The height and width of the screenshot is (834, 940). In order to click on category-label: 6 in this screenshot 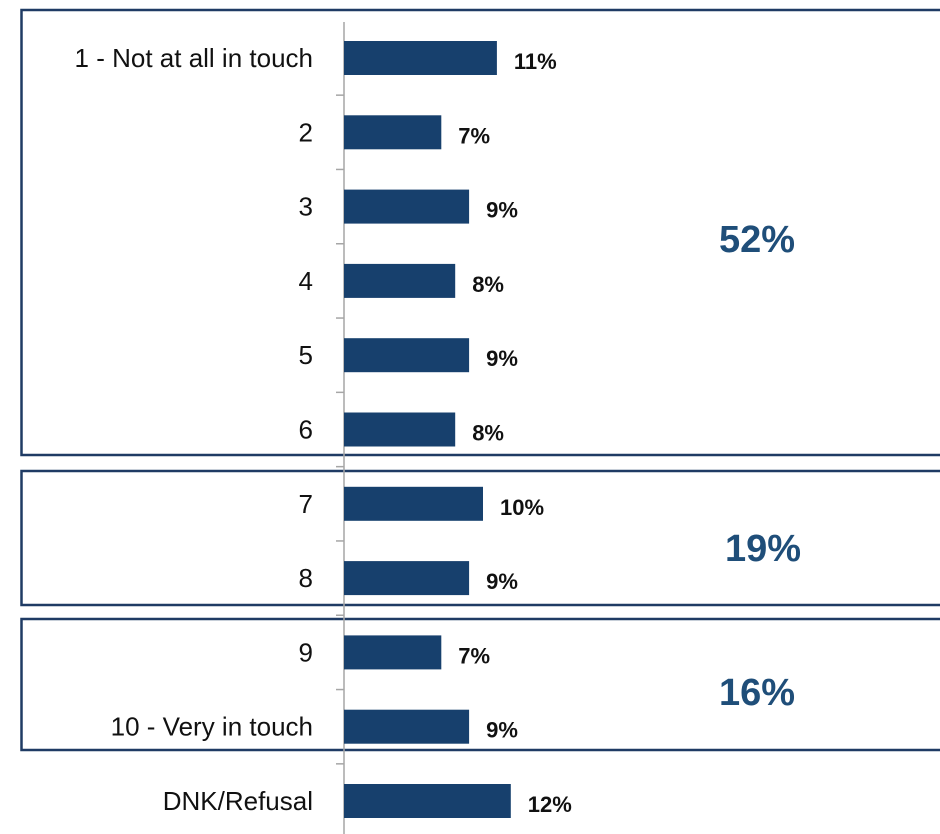, I will do `click(306, 430)`.